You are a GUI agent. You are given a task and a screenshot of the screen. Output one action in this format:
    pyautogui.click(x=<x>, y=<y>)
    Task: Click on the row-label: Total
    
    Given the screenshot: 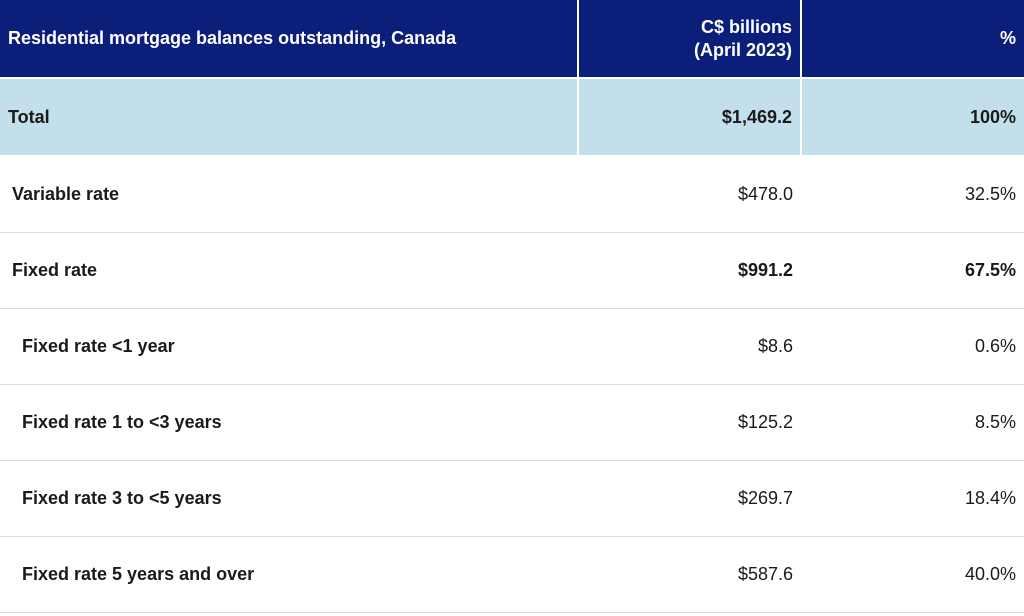 What is the action you would take?
    pyautogui.click(x=289, y=117)
    